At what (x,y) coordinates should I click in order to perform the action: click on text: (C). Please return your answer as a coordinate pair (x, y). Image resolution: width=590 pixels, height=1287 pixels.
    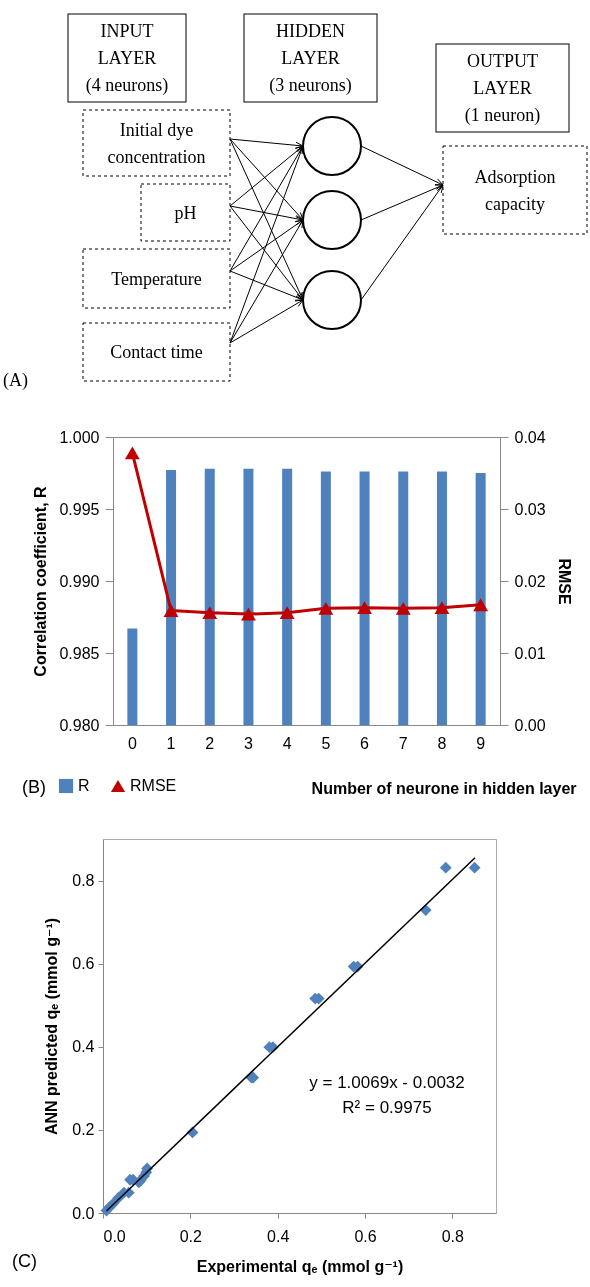
    Looking at the image, I should click on (24, 1261).